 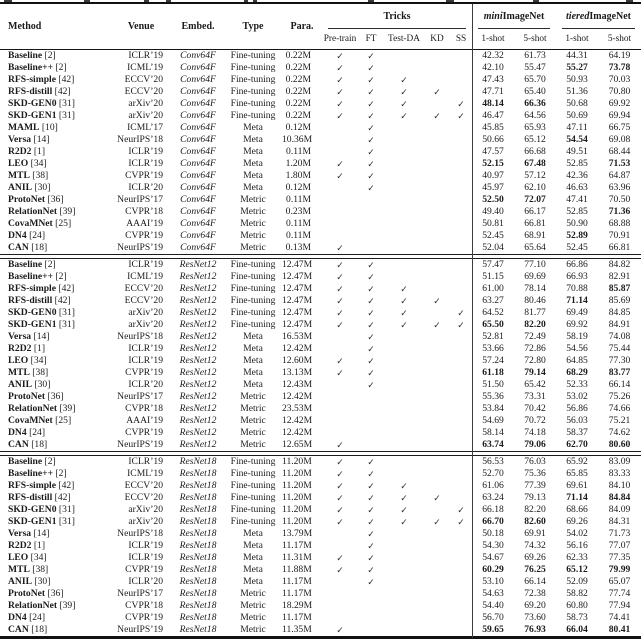 I want to click on accuracy-value: 71.14, so click(x=577, y=300).